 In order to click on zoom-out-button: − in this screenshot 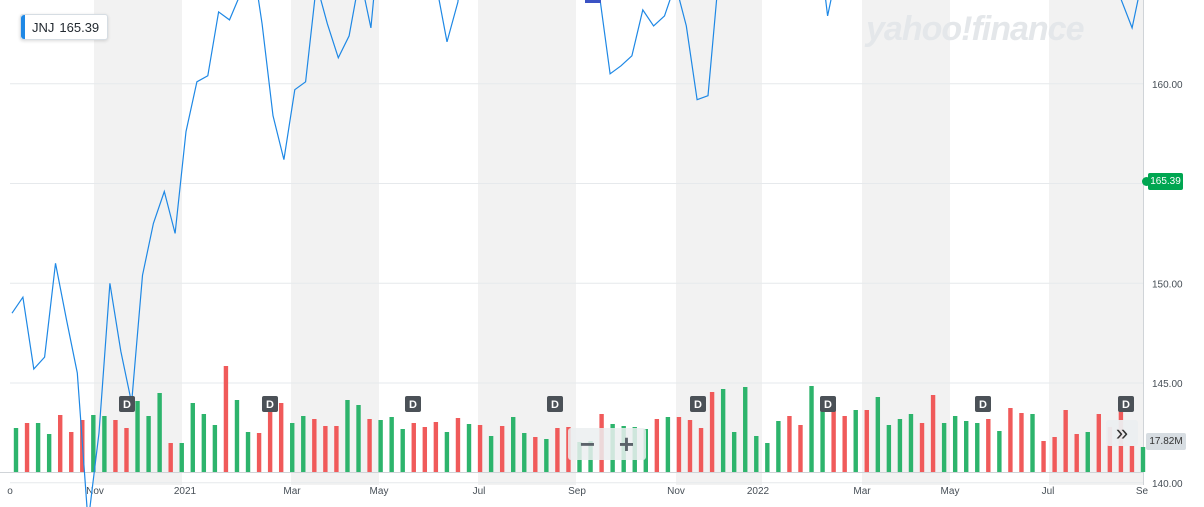, I will do `click(587, 444)`.